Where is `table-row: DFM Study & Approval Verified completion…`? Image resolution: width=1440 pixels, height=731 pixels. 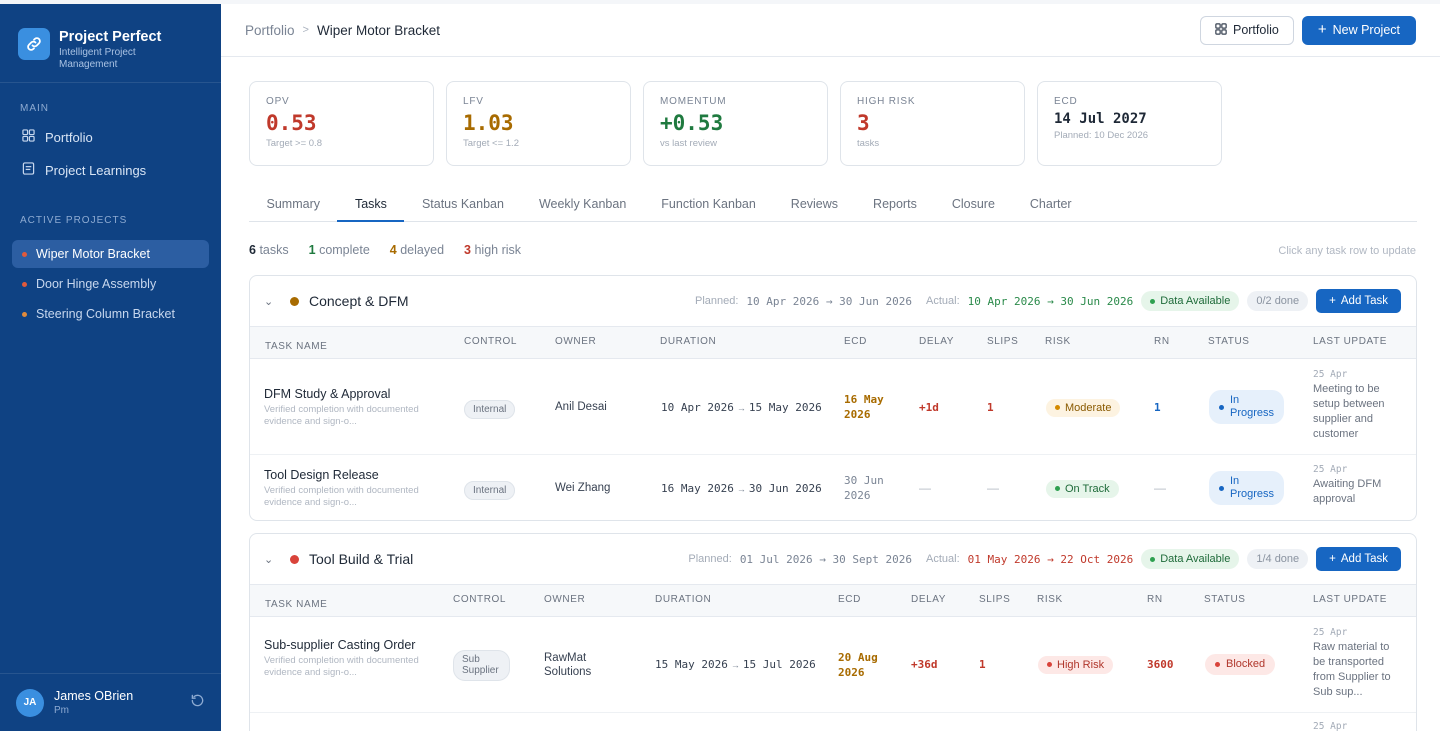
table-row: DFM Study & Approval Verified completion… is located at coordinates (833, 407).